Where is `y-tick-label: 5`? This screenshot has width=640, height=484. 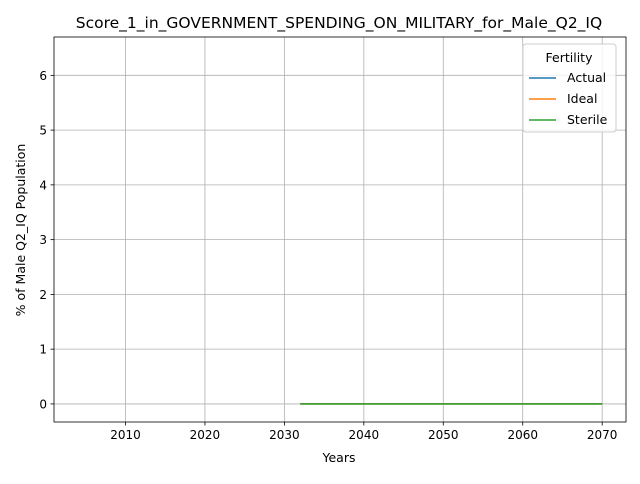 y-tick-label: 5 is located at coordinates (43, 131).